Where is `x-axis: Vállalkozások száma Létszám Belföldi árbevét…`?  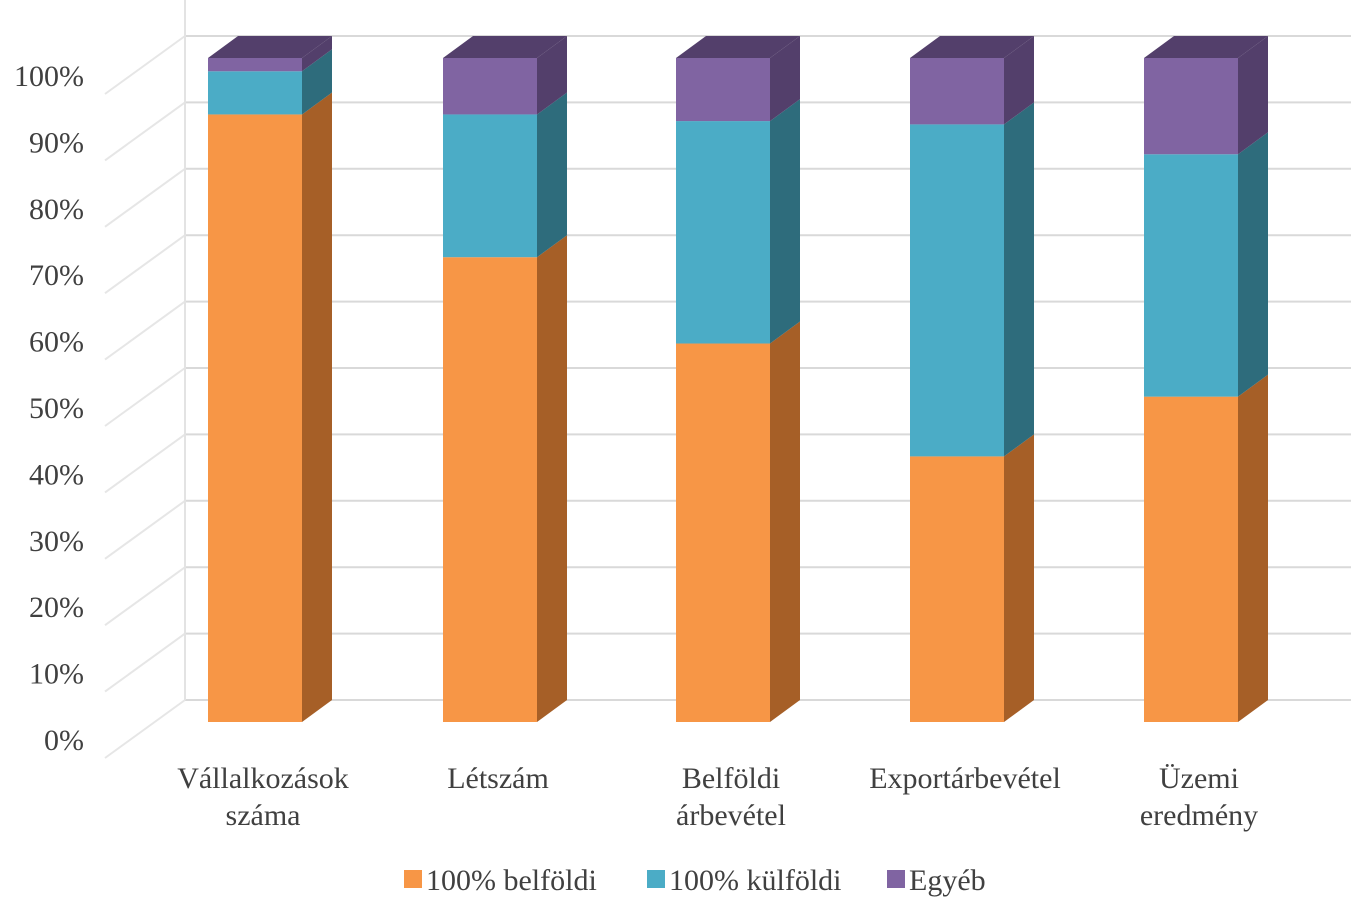 x-axis: Vállalkozások száma Létszám Belföldi árbevét… is located at coordinates (717, 797).